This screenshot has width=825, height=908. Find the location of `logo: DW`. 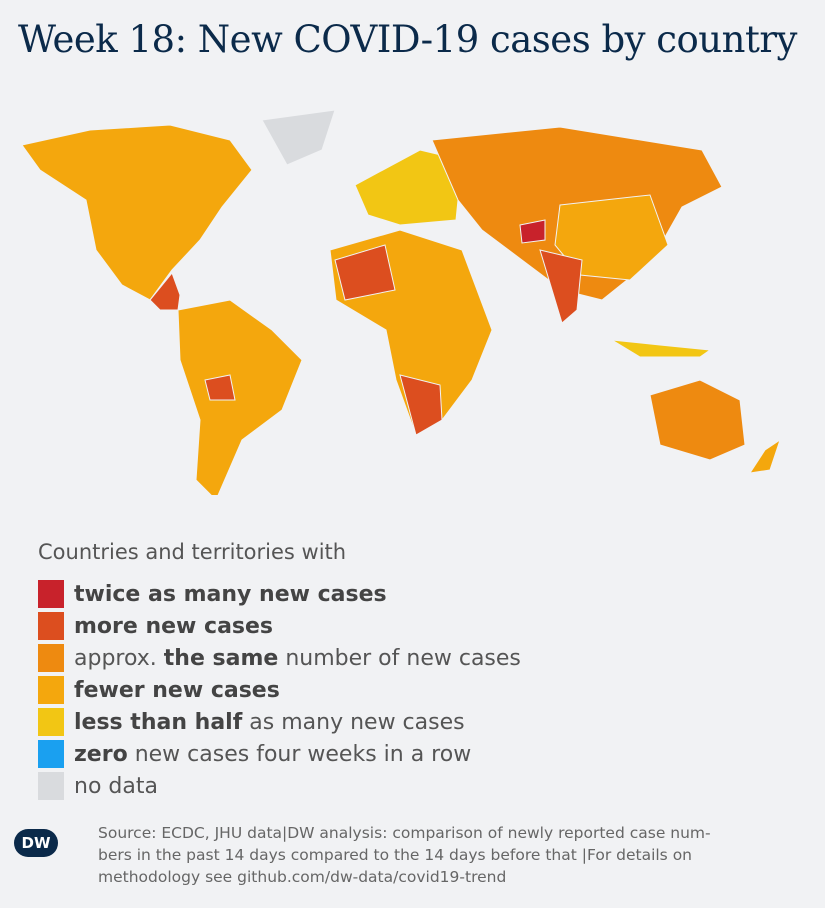

logo: DW is located at coordinates (36, 843).